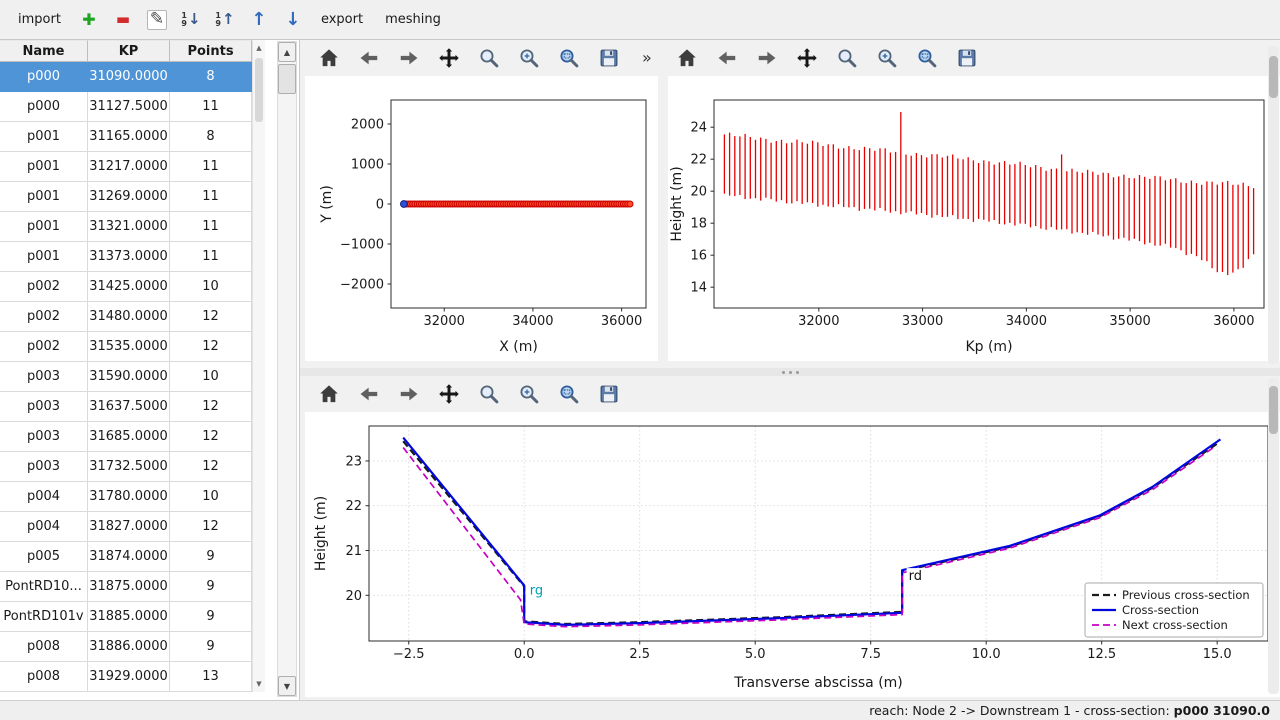 The height and width of the screenshot is (720, 1280). Describe the element at coordinates (327, 204) in the screenshot. I see `svg-text: Y (m)` at that location.